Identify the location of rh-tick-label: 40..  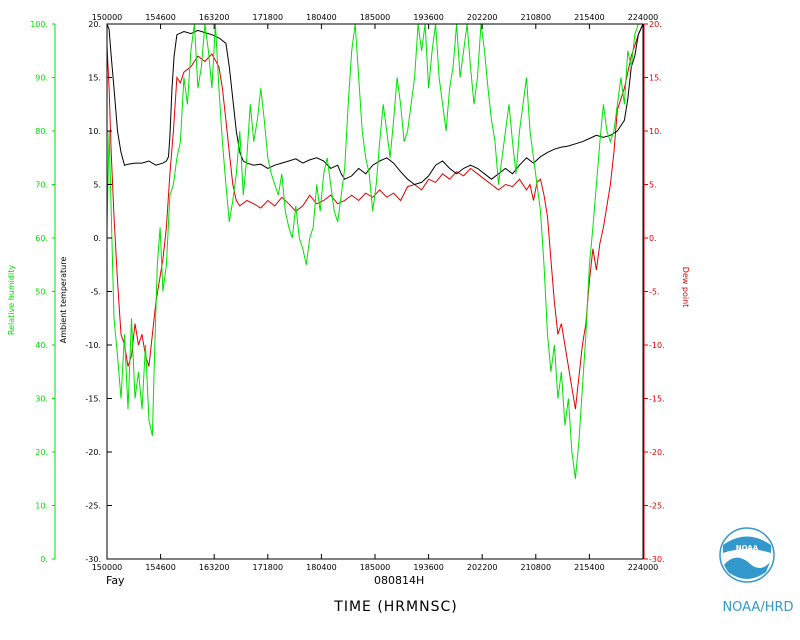
(41, 345).